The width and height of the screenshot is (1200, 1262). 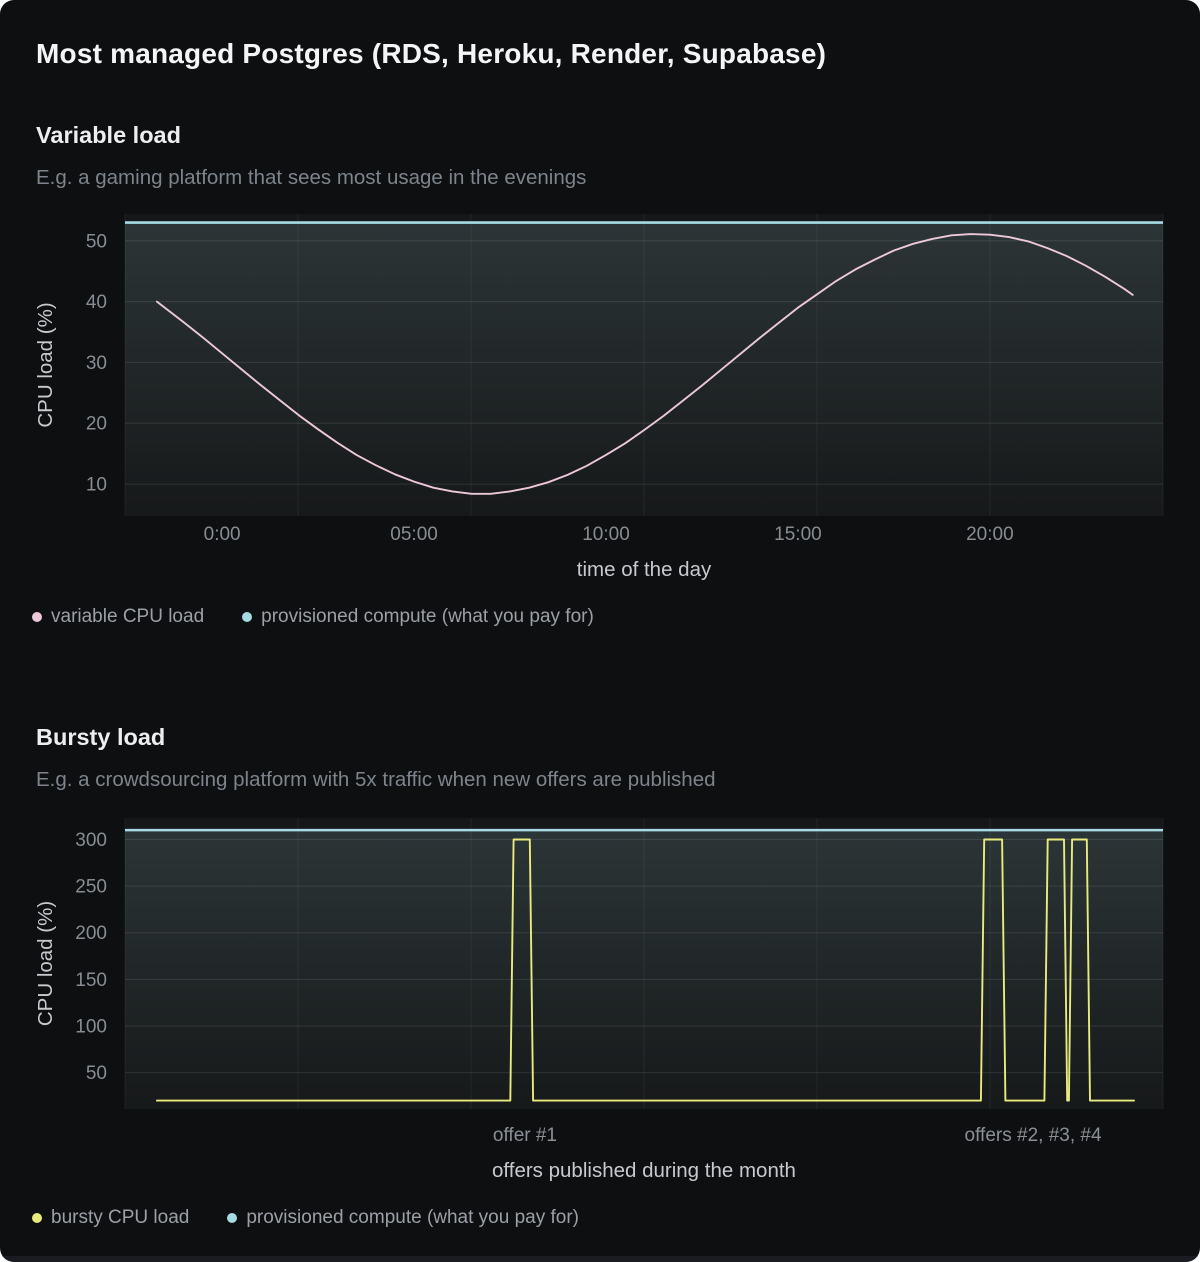 What do you see at coordinates (798, 534) in the screenshot?
I see `x-tick-label: 15:00` at bounding box center [798, 534].